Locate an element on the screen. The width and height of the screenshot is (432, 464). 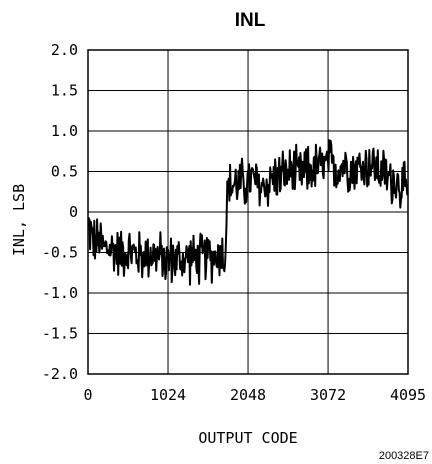
y-tick-label: 0.5 is located at coordinates (64, 172).